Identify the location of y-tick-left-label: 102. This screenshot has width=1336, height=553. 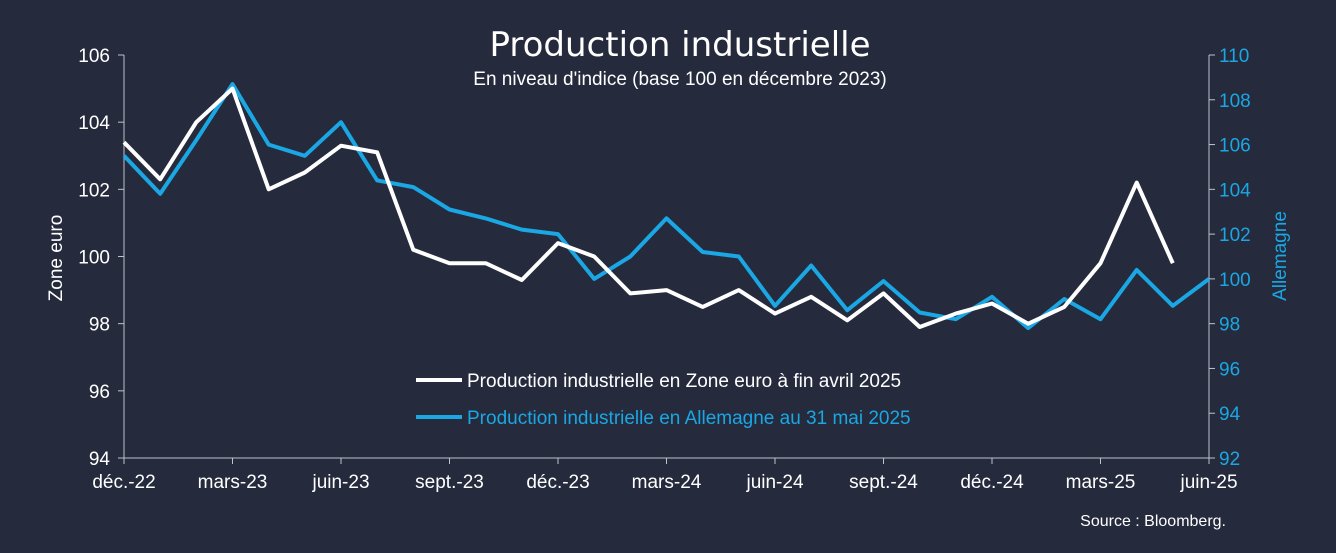
(94, 190).